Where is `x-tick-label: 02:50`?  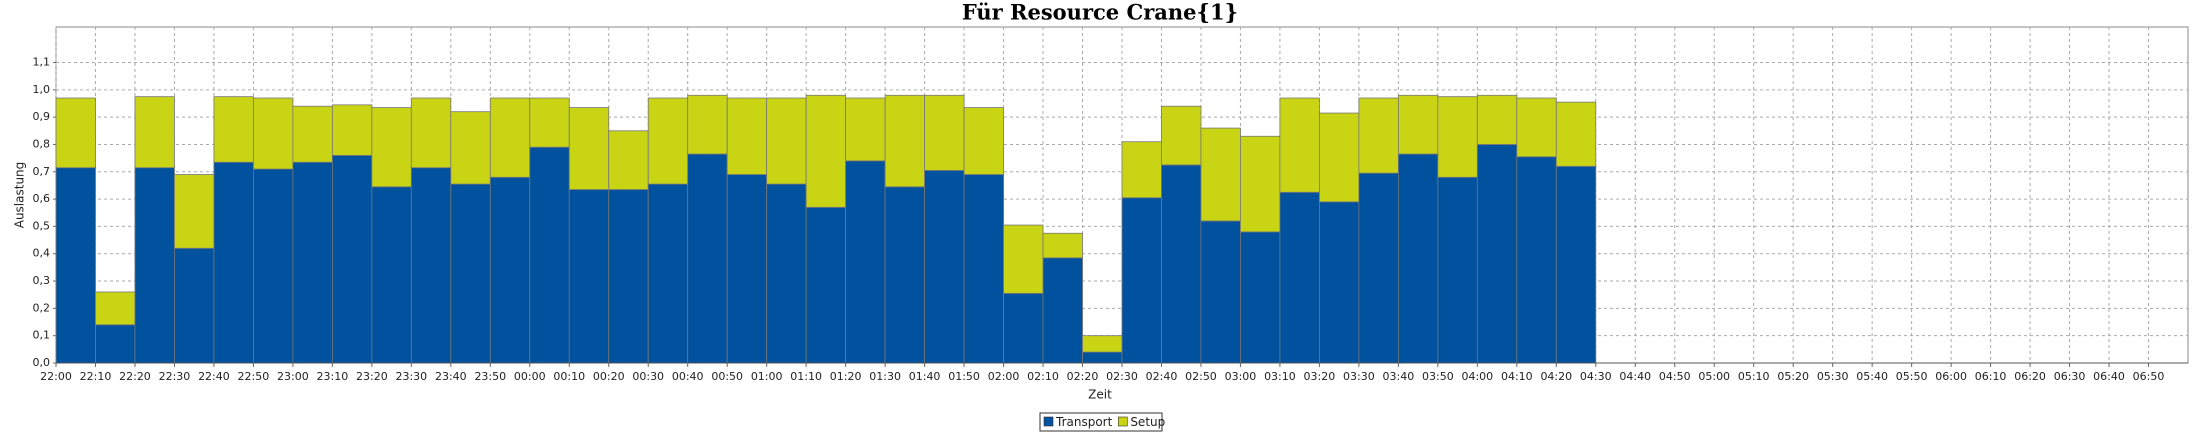
x-tick-label: 02:50 is located at coordinates (1201, 376).